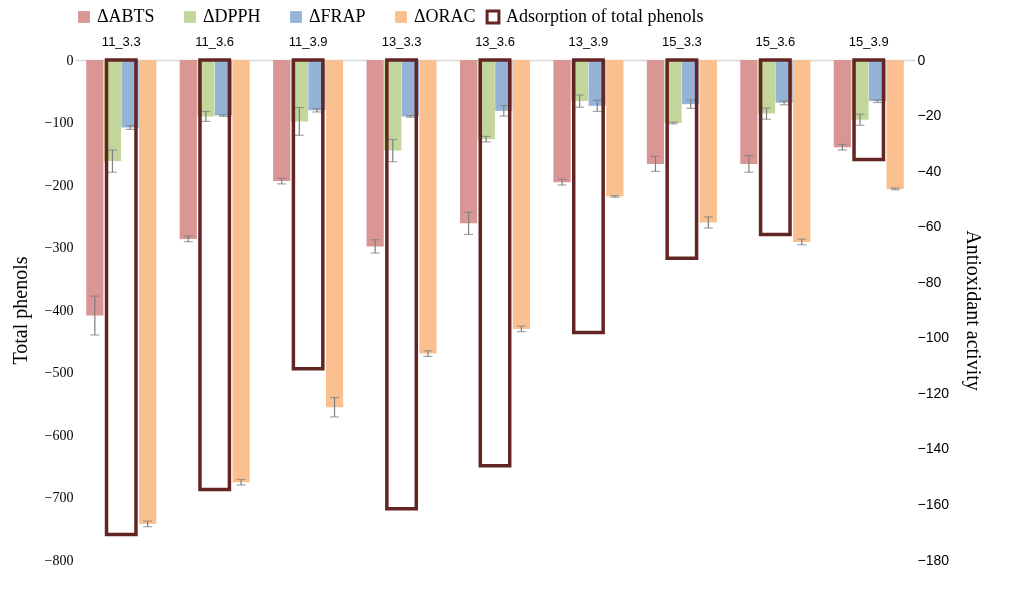 This screenshot has height=608, width=1027. Describe the element at coordinates (775, 41) in the screenshot. I see `x-tick-label: 15_3.6` at that location.